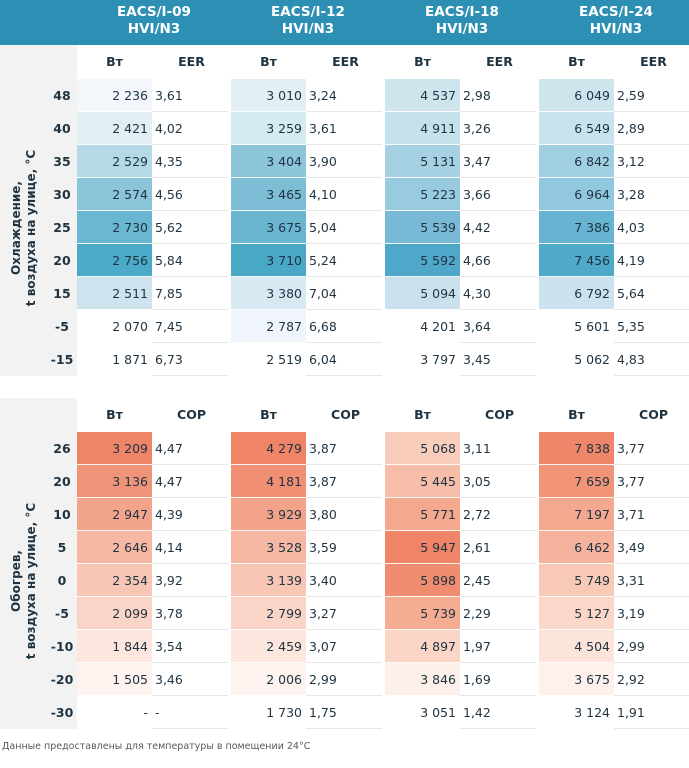  Describe the element at coordinates (62, 679) in the screenshot. I see `heating-row-temperature: -20` at that location.